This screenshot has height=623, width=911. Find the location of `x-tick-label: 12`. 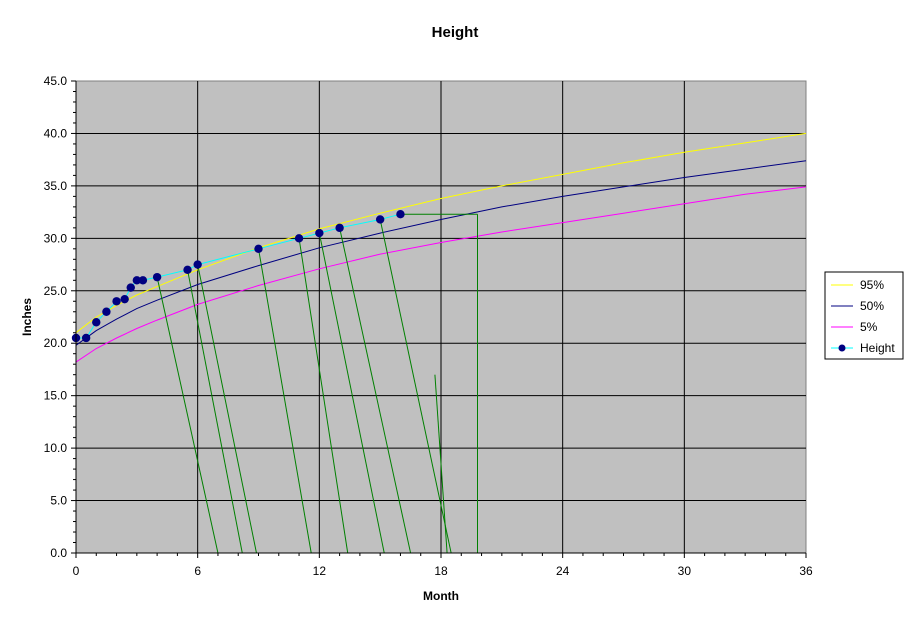

x-tick-label: 12 is located at coordinates (320, 571).